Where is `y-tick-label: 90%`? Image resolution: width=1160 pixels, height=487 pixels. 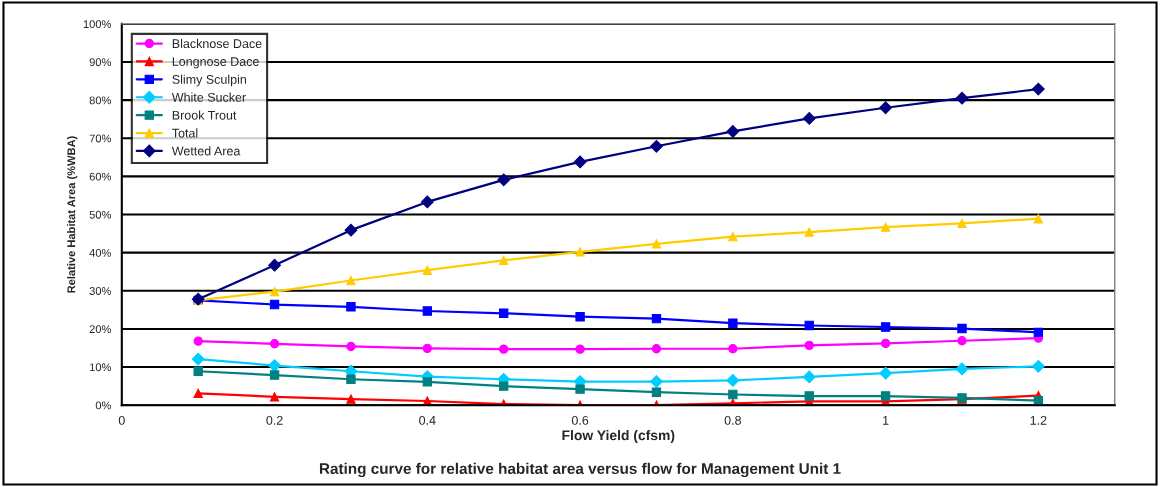 y-tick-label: 90% is located at coordinates (100, 62).